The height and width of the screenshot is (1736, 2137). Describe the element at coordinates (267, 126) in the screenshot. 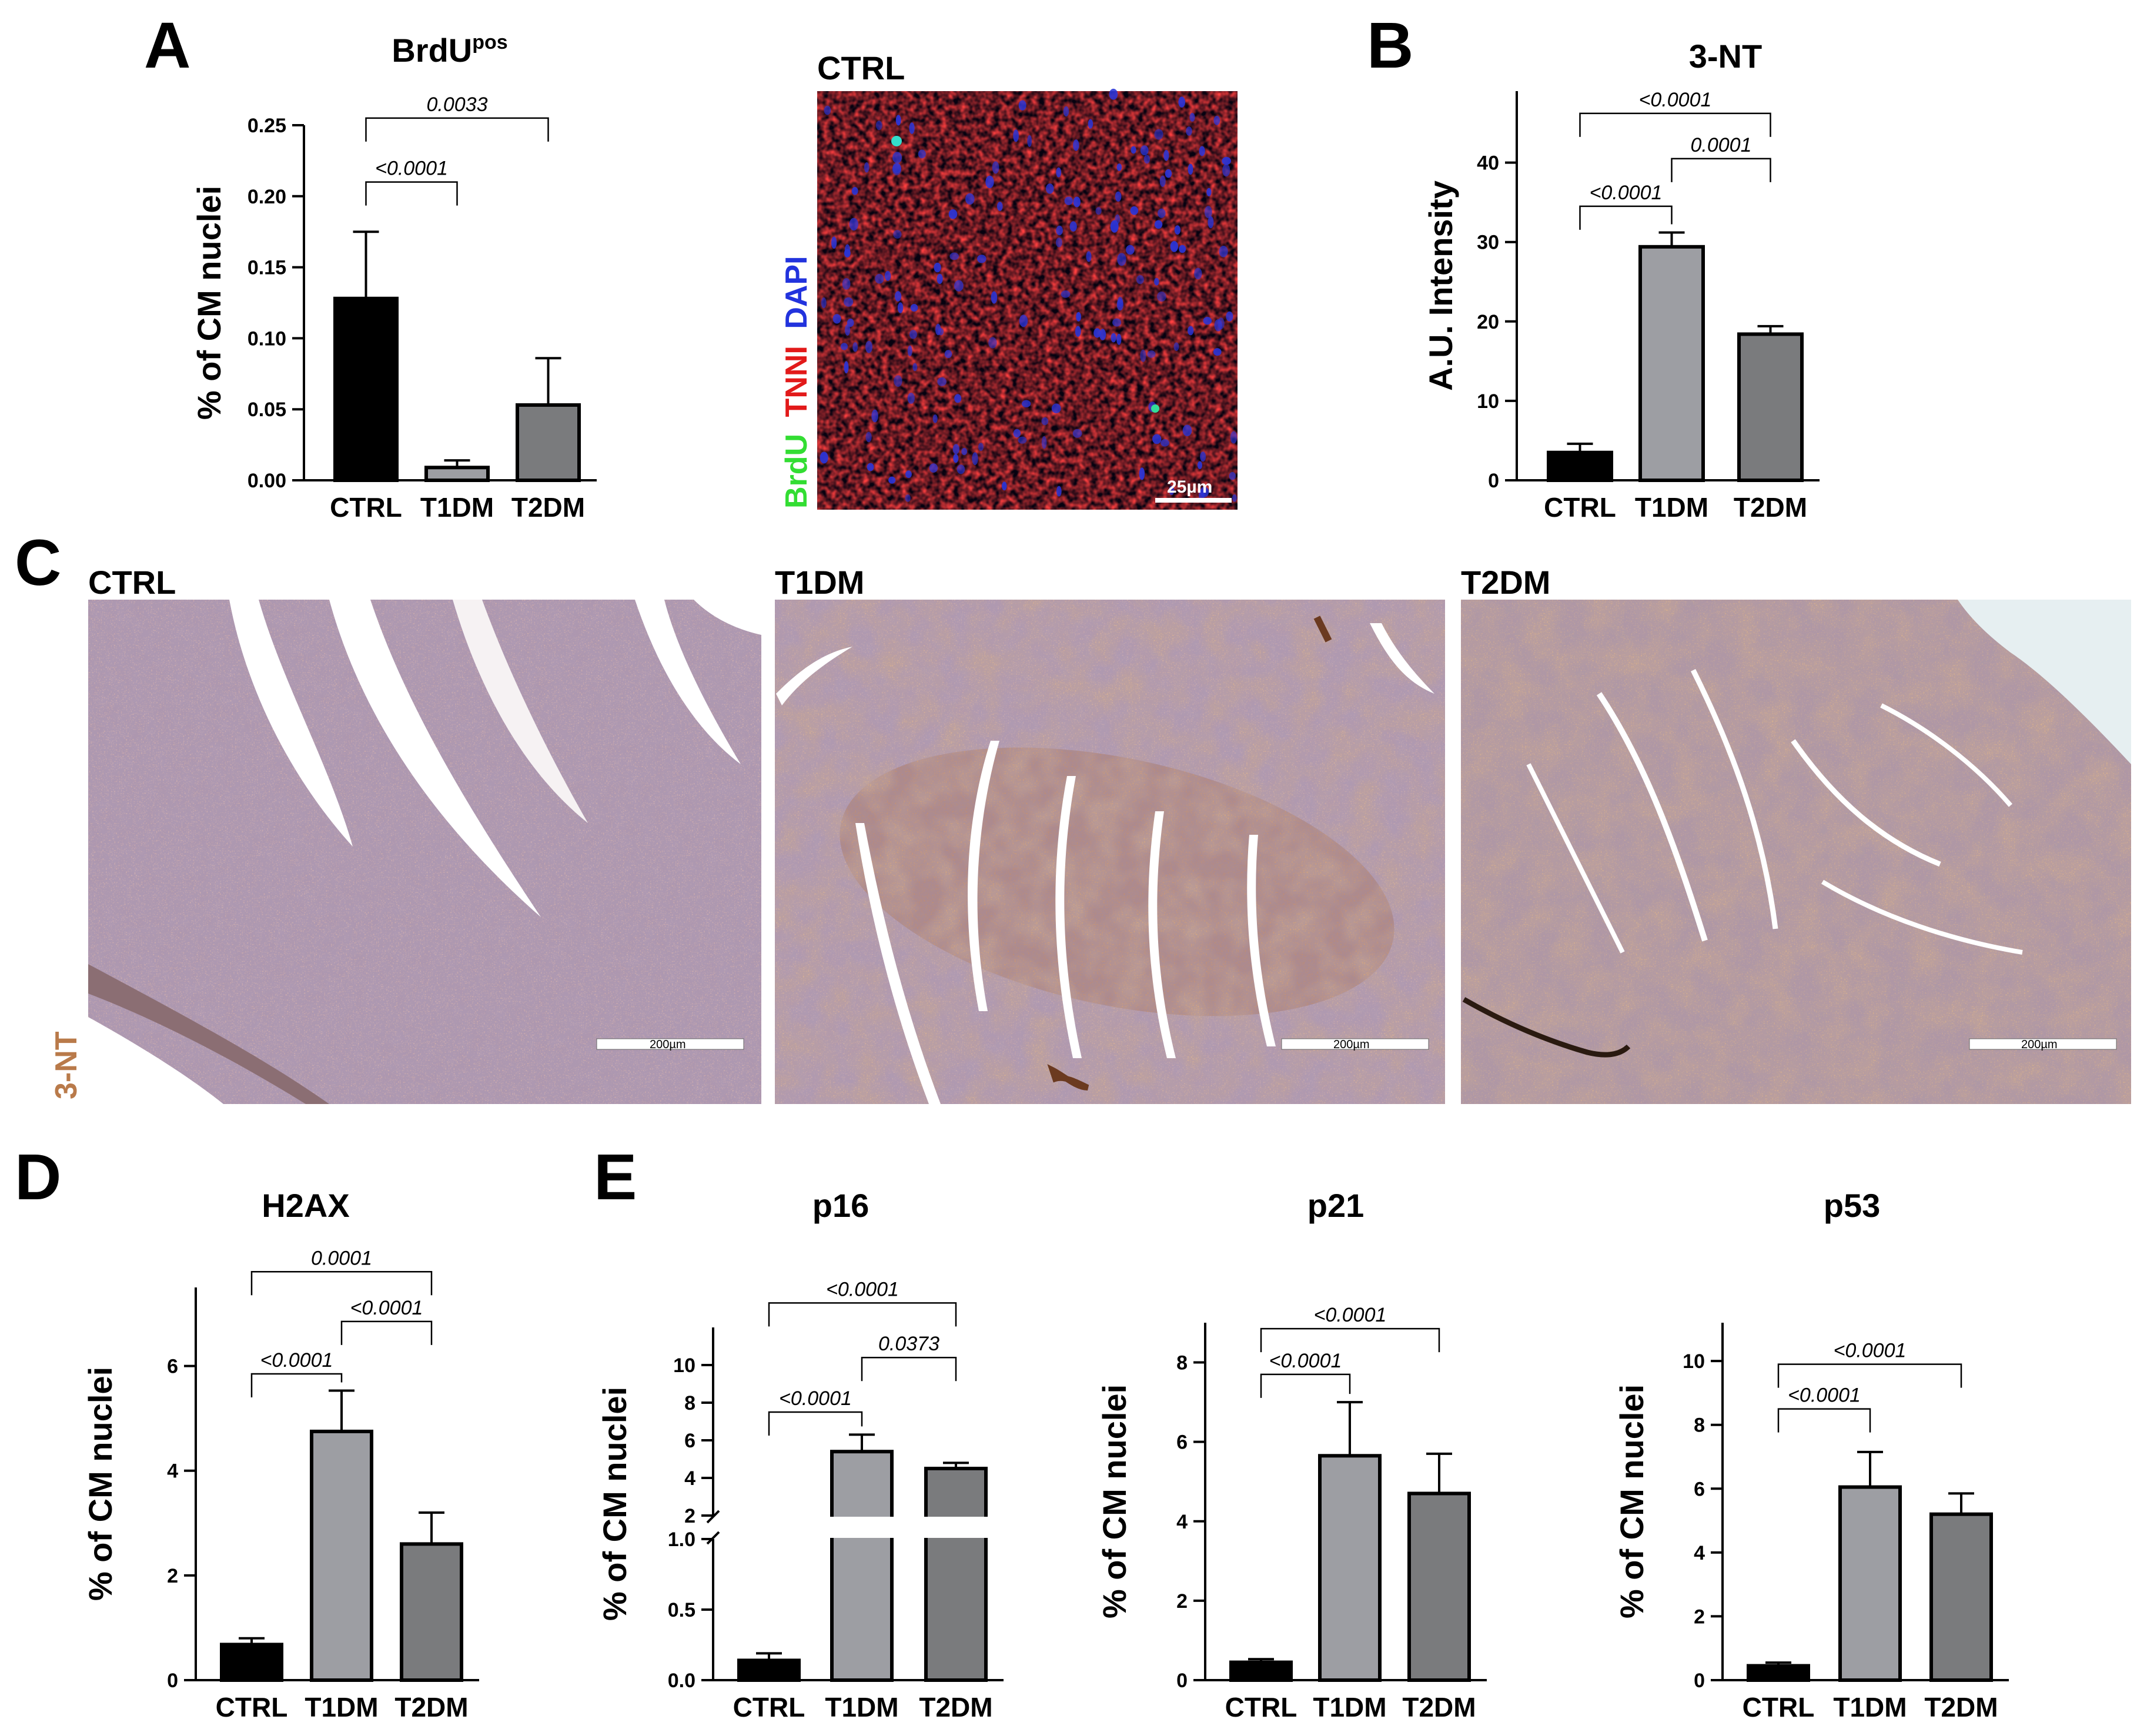

I see `y-tick-label: 0.25` at that location.